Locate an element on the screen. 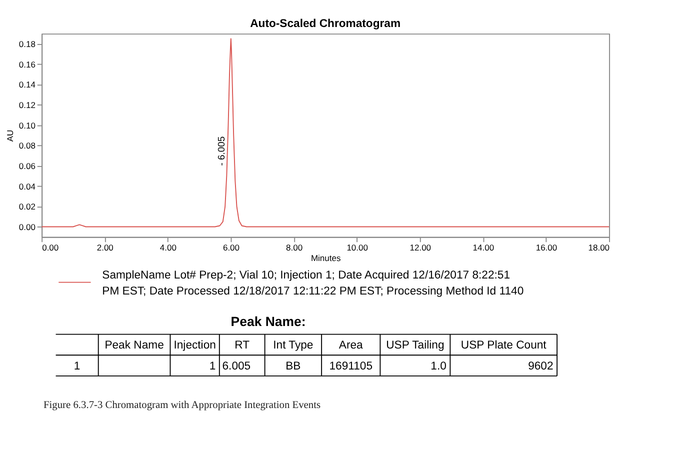 The width and height of the screenshot is (680, 461). text: 9602 is located at coordinates (541, 366).